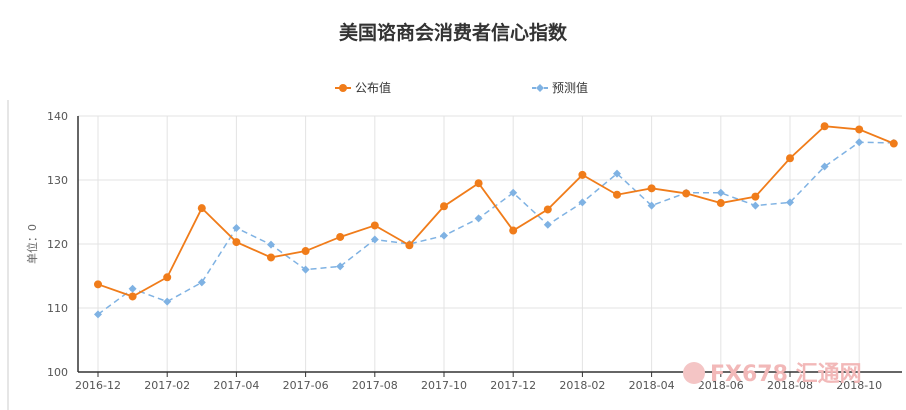  I want to click on legend-item: 预测值, so click(560, 87).